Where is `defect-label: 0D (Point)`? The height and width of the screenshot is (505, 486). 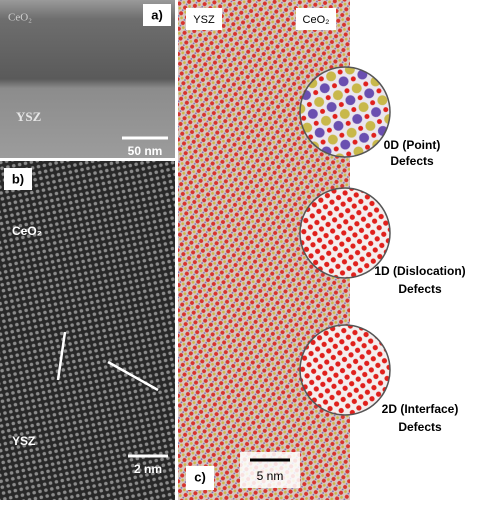
defect-label: 0D (Point) is located at coordinates (412, 145).